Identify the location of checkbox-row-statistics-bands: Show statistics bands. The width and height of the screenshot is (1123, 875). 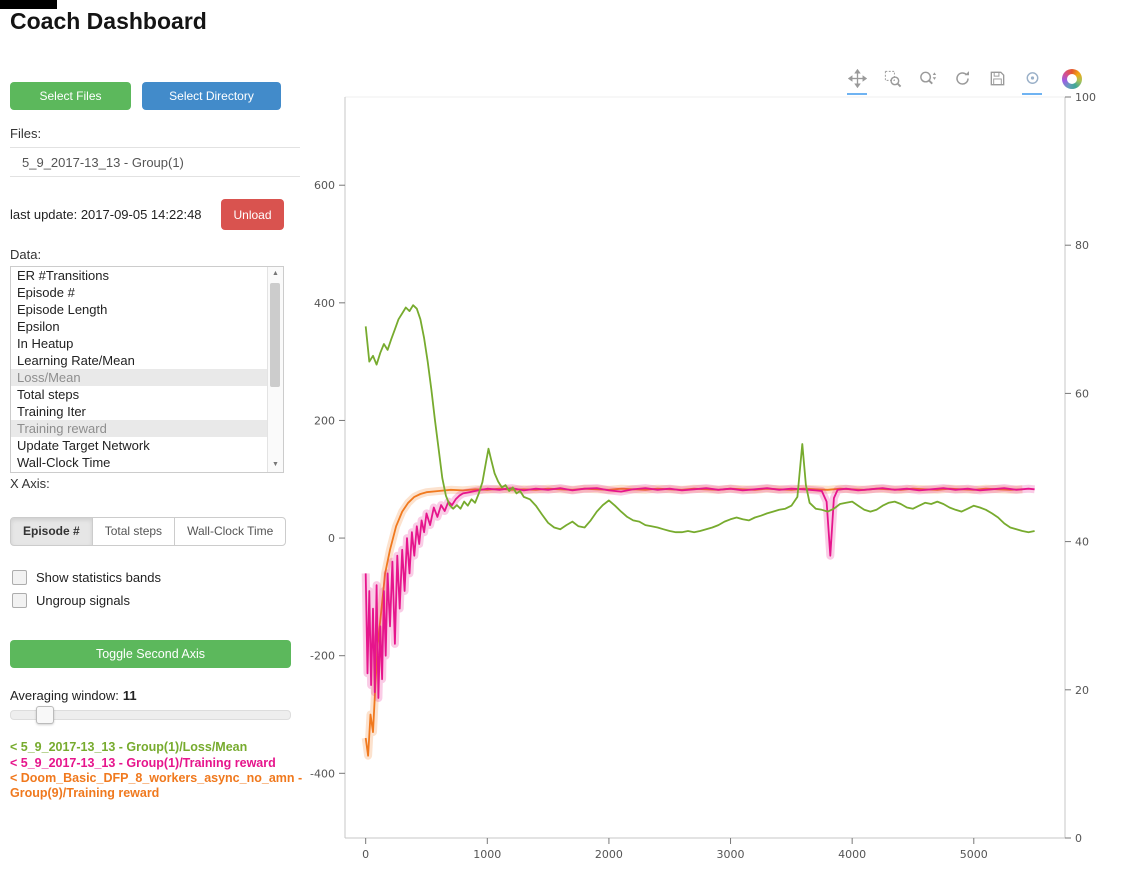
(86, 577).